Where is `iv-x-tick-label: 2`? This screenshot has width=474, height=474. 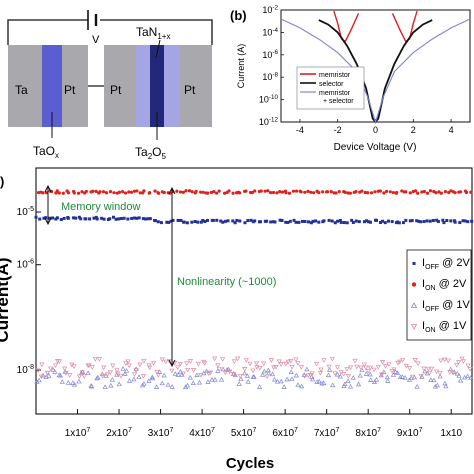 iv-x-tick-label: 2 is located at coordinates (413, 130).